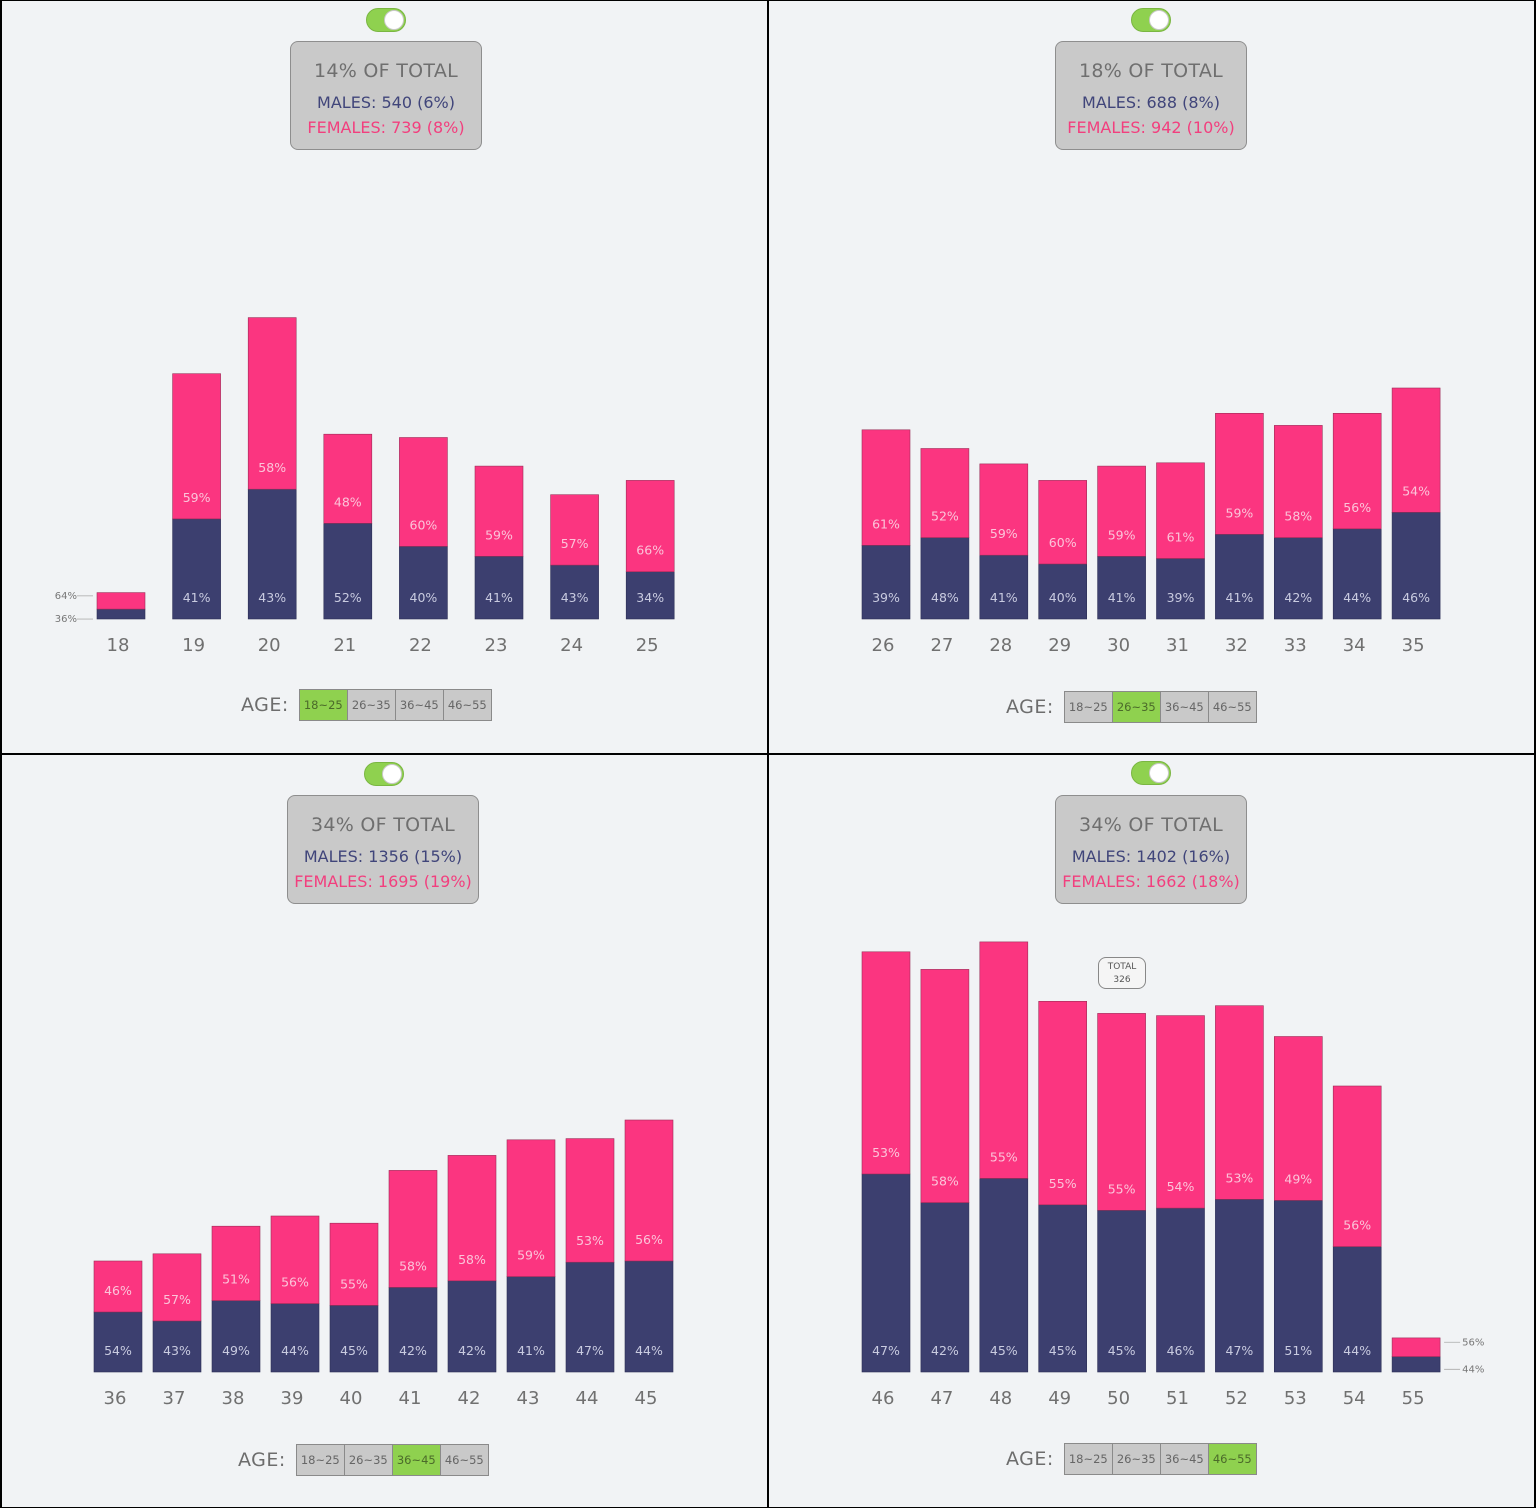  I want to click on data-label-female: 57%, so click(177, 1299).